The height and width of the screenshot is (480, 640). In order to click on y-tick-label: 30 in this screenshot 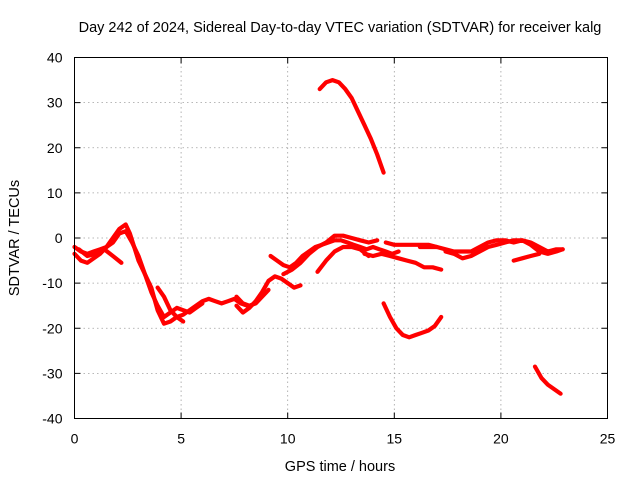, I will do `click(55, 103)`.